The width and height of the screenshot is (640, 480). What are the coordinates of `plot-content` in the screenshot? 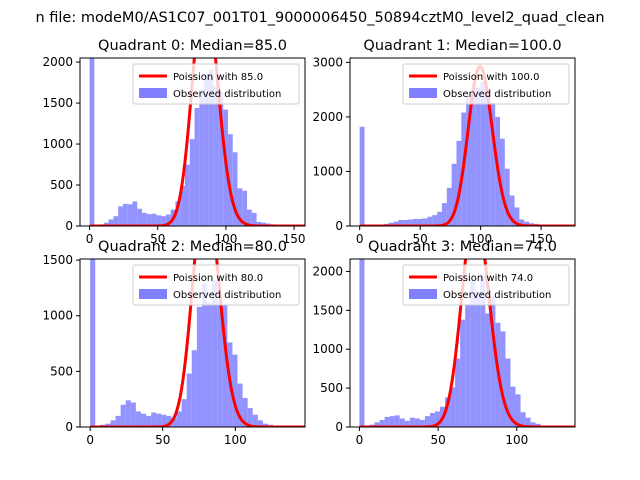 It's located at (467, 145).